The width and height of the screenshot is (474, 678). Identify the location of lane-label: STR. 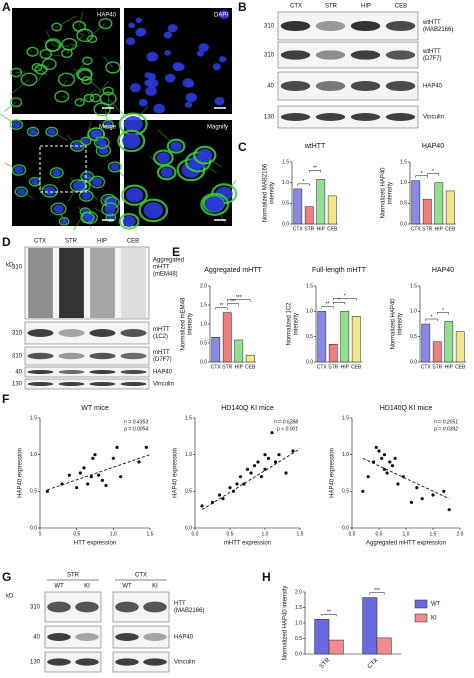
(71, 242).